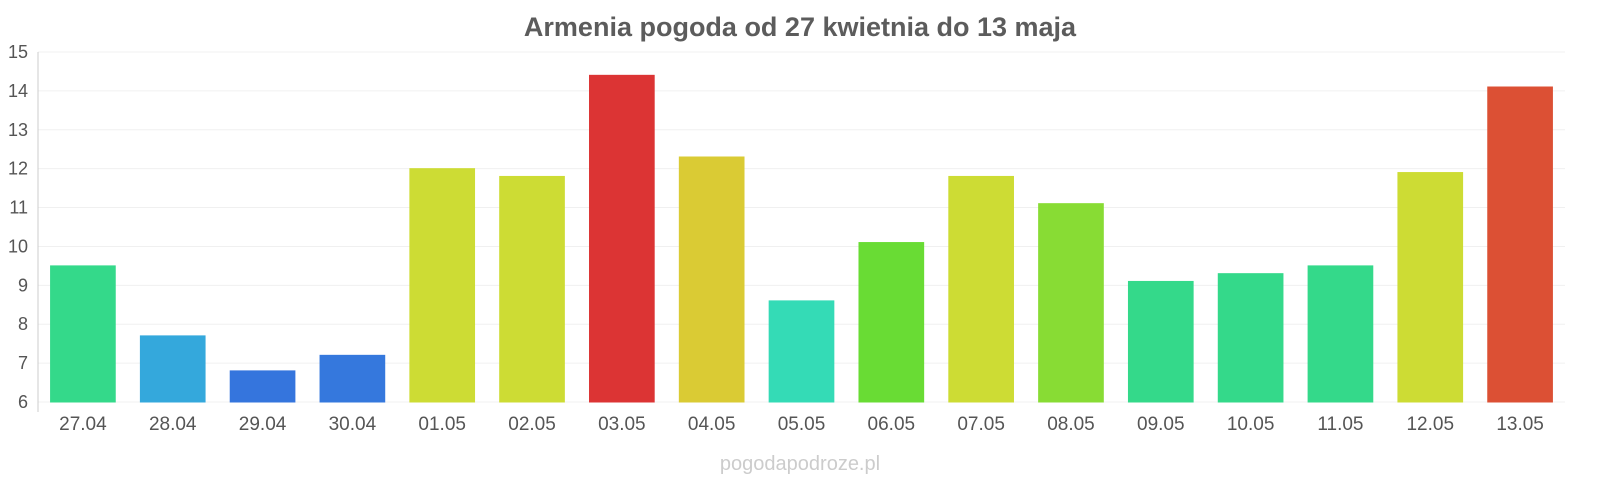 The image size is (1600, 480). Describe the element at coordinates (352, 378) in the screenshot. I see `bar-30.04` at that location.